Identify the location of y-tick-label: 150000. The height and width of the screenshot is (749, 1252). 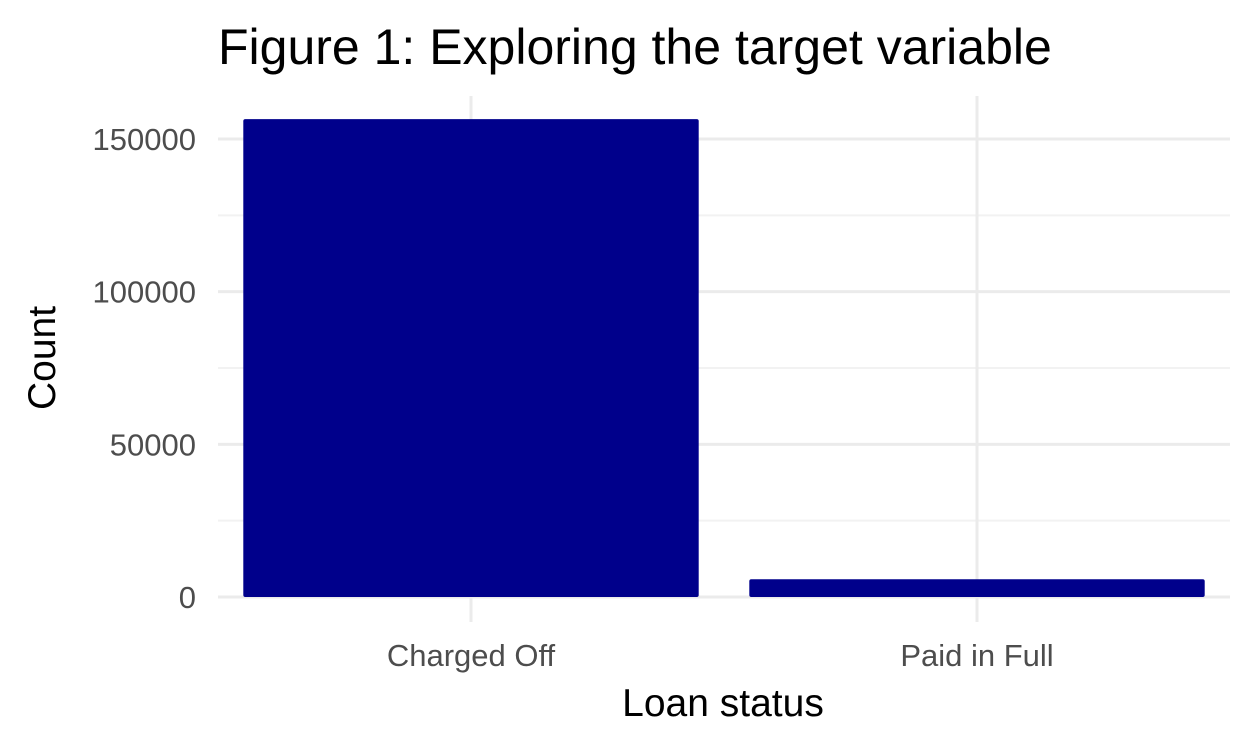
(144, 139).